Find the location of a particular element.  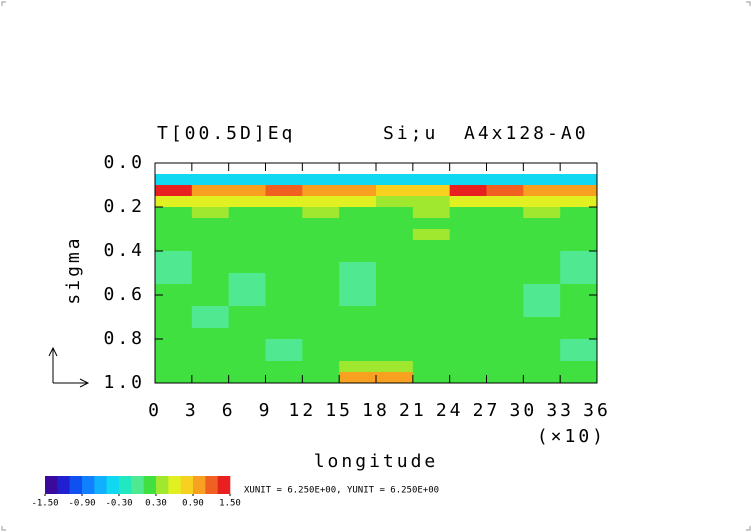

x-tick-label: 3 is located at coordinates (192, 410).